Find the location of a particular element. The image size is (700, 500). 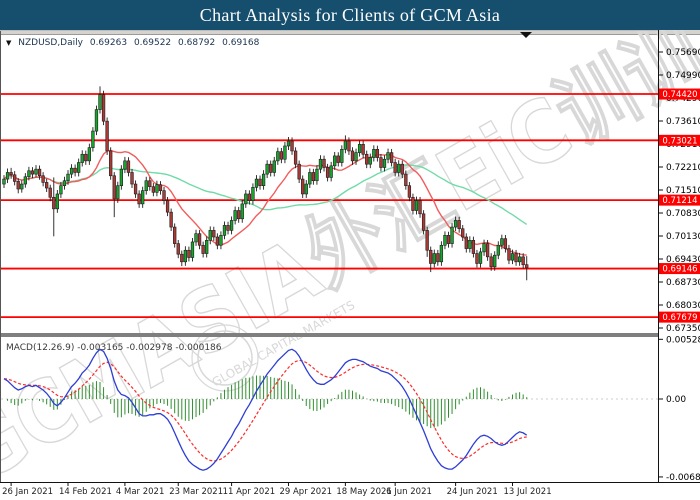

price-tag-label: 0.71214 is located at coordinates (679, 201).